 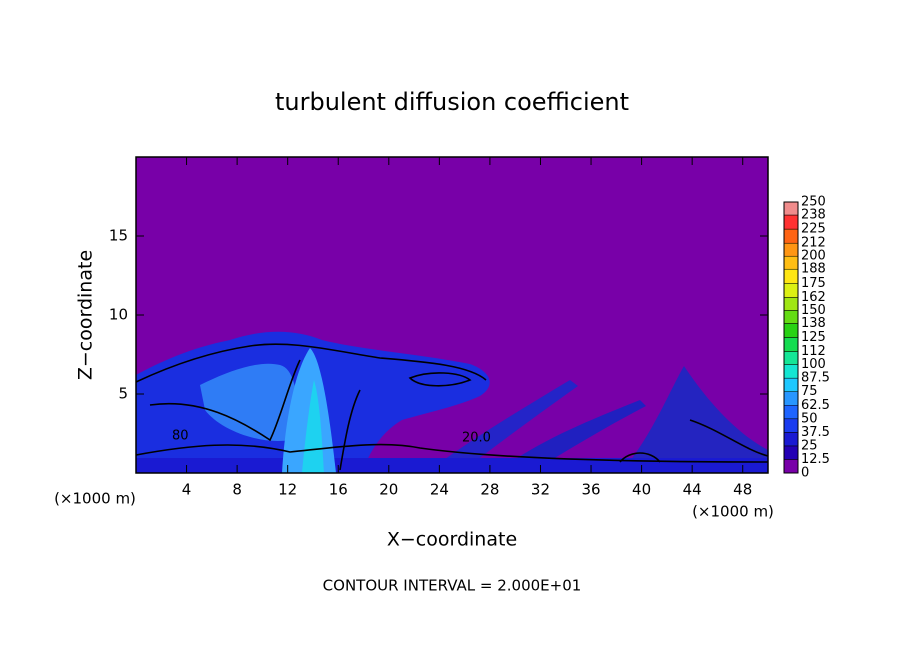 I want to click on y-tick-label: 15, so click(x=118, y=236).